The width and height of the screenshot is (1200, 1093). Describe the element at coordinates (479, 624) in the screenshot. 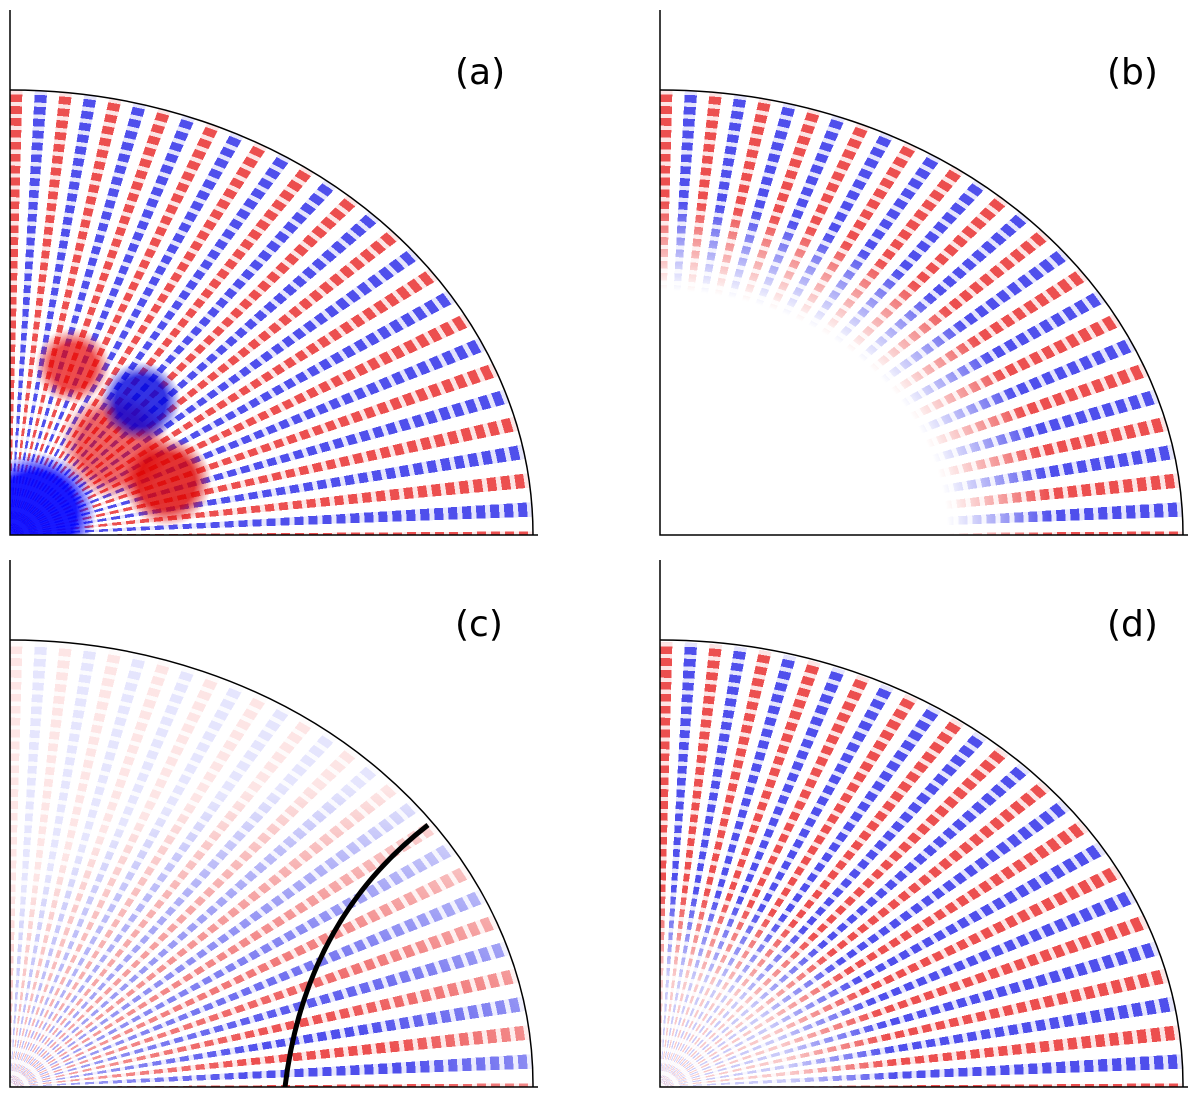

I see `panel-label: (c)` at that location.